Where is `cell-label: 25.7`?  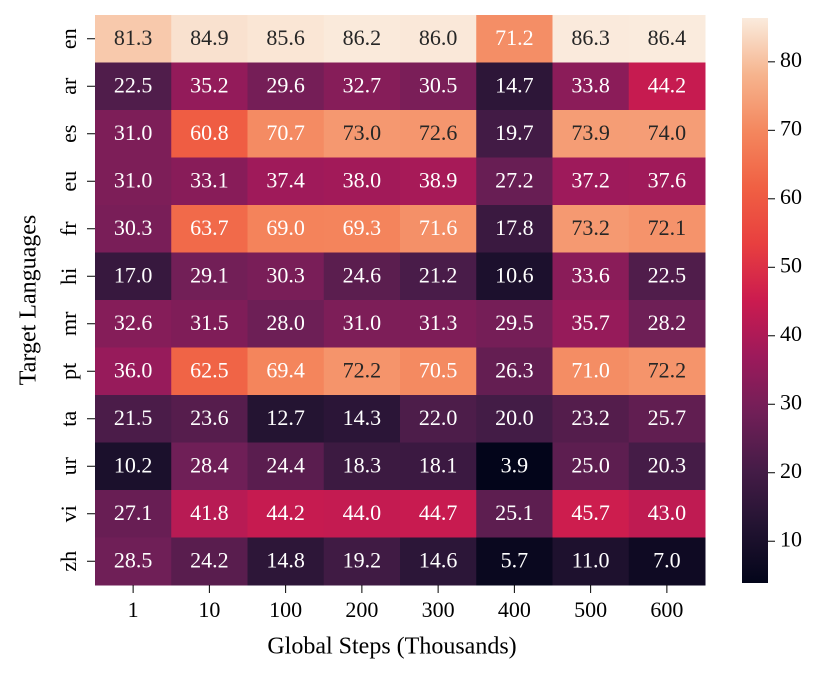 cell-label: 25.7 is located at coordinates (667, 417).